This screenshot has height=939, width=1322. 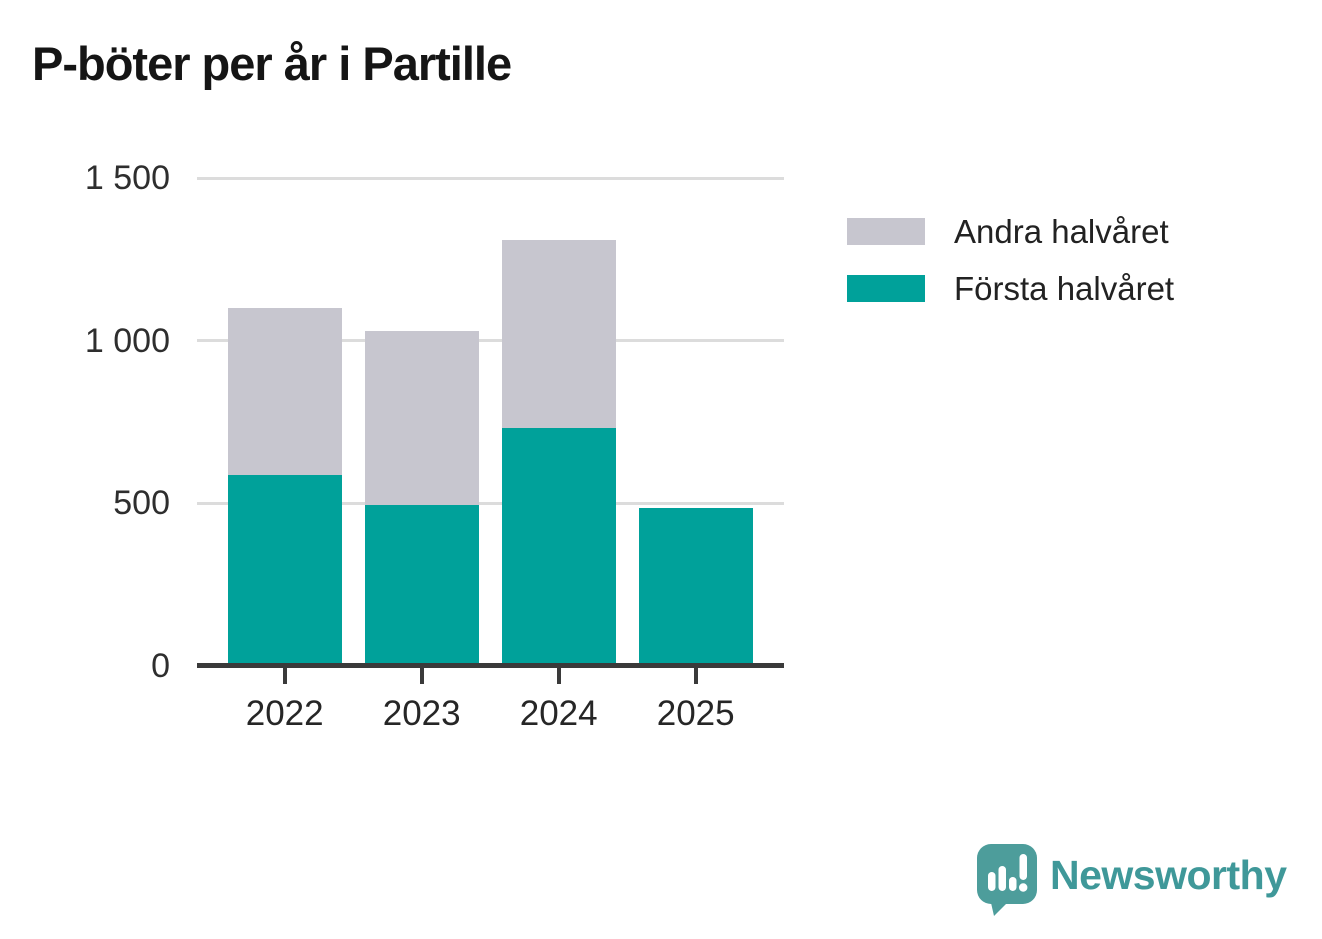 What do you see at coordinates (160, 665) in the screenshot?
I see `y-axis-tick-label: 0` at bounding box center [160, 665].